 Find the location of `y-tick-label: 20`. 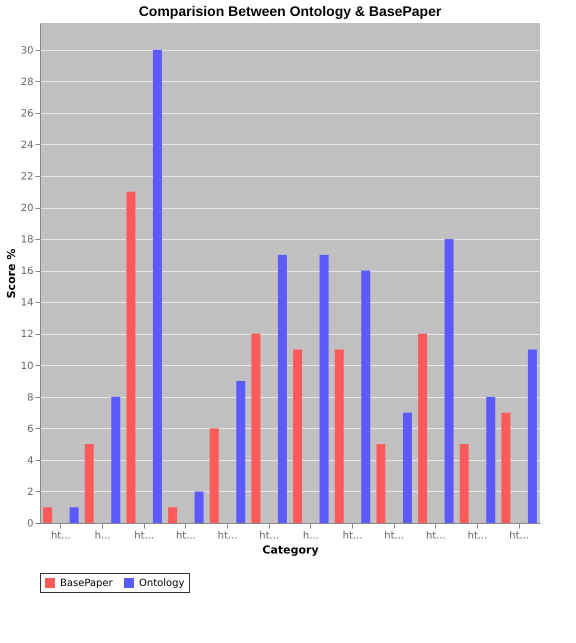

y-tick-label: 20 is located at coordinates (27, 208).